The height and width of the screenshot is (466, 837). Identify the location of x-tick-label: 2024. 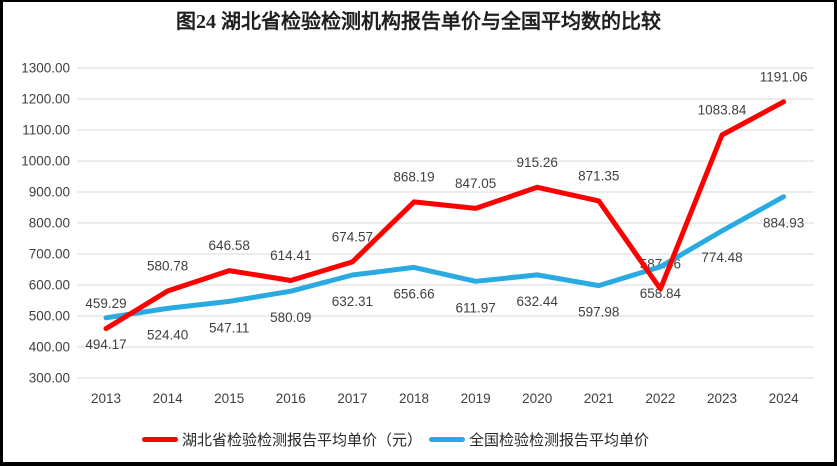
(784, 398).